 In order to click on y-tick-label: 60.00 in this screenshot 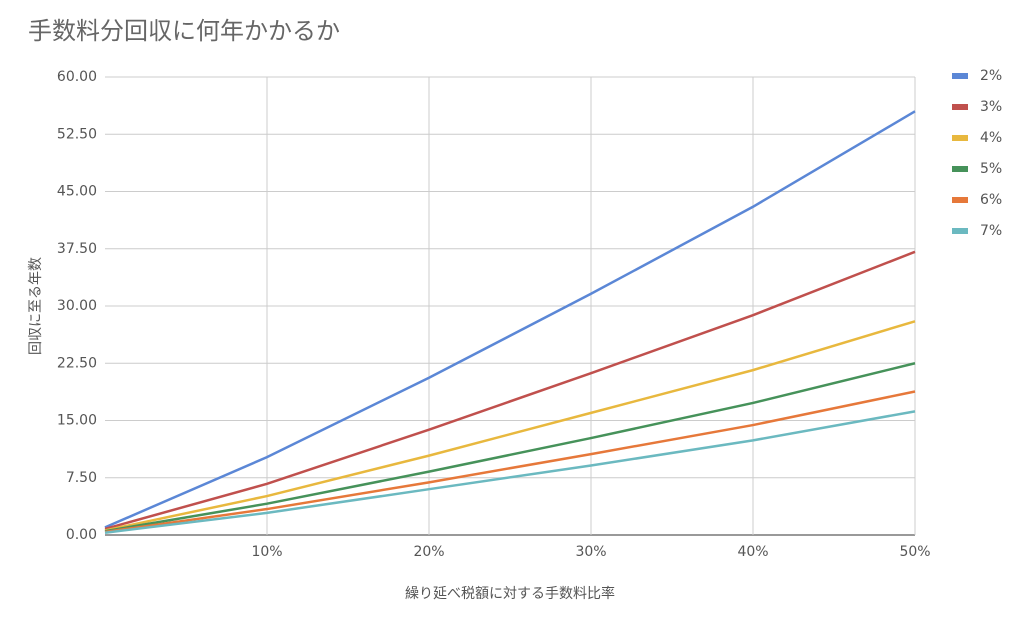, I will do `click(77, 77)`.